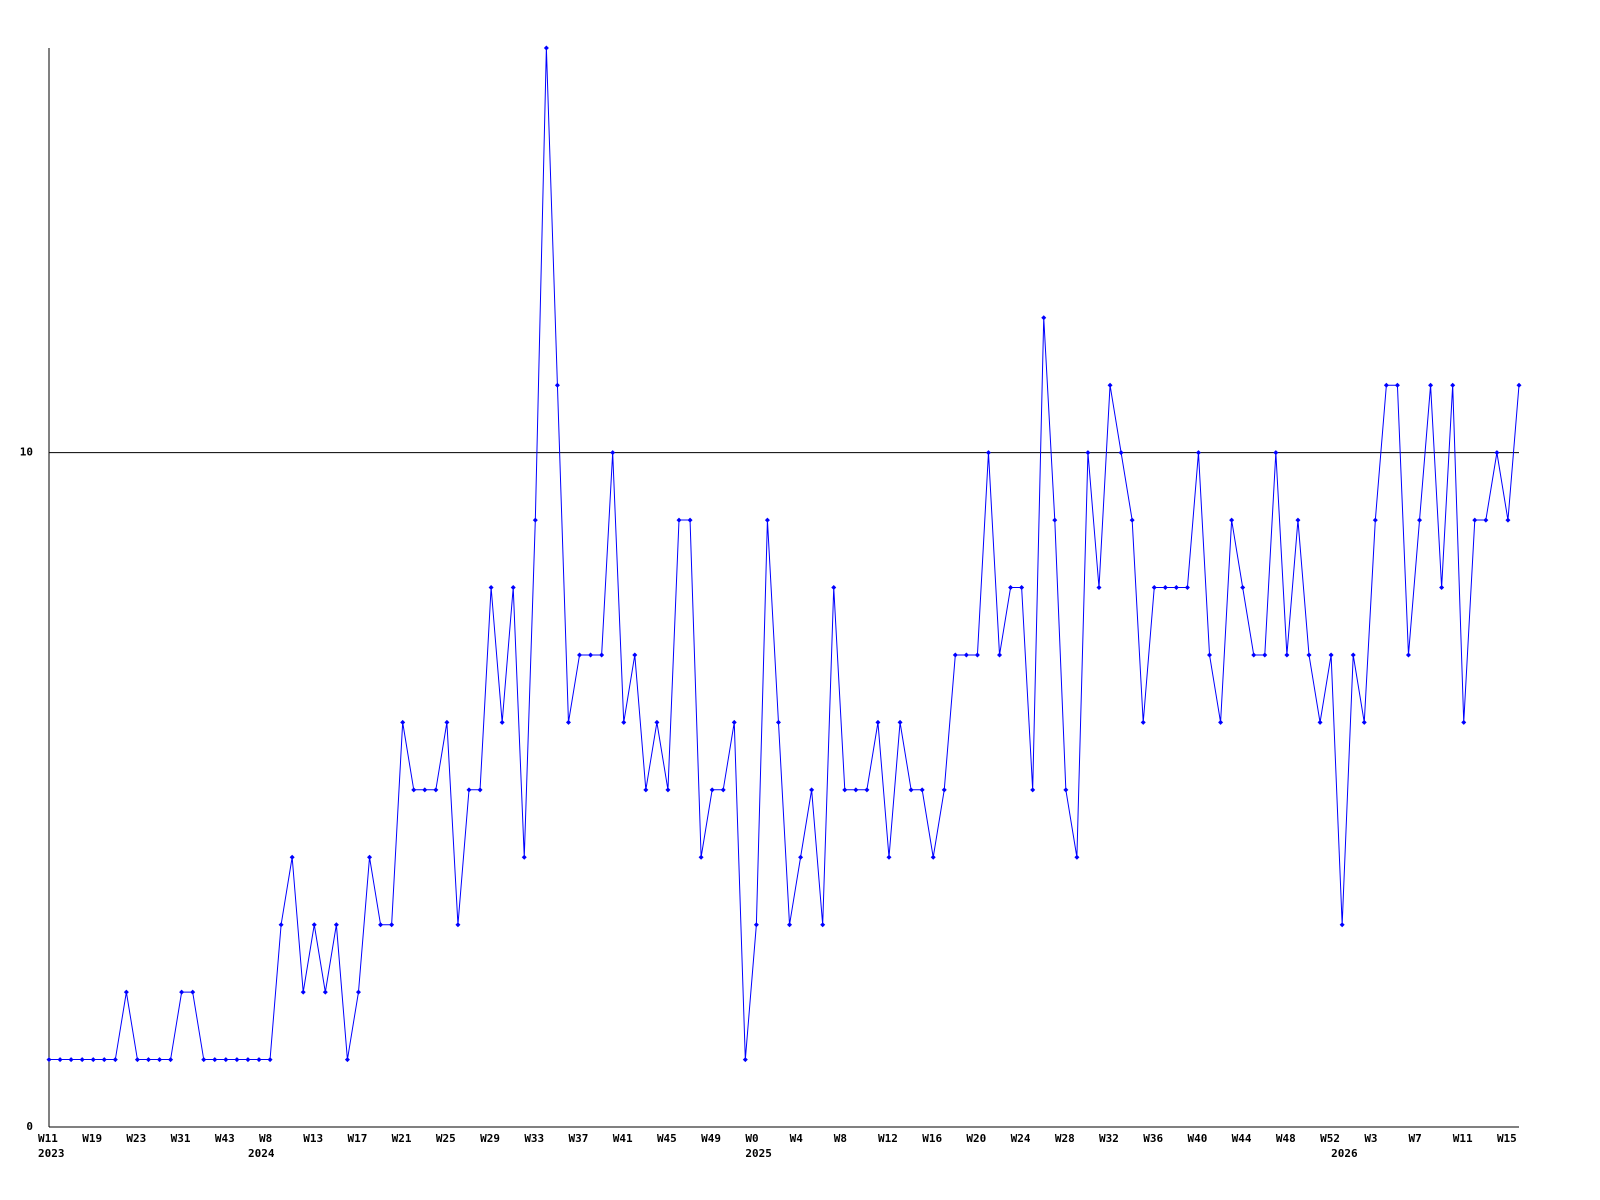 Image resolution: width=1600 pixels, height=1200 pixels. What do you see at coordinates (1370, 1138) in the screenshot?
I see `x-tick-label: W3` at bounding box center [1370, 1138].